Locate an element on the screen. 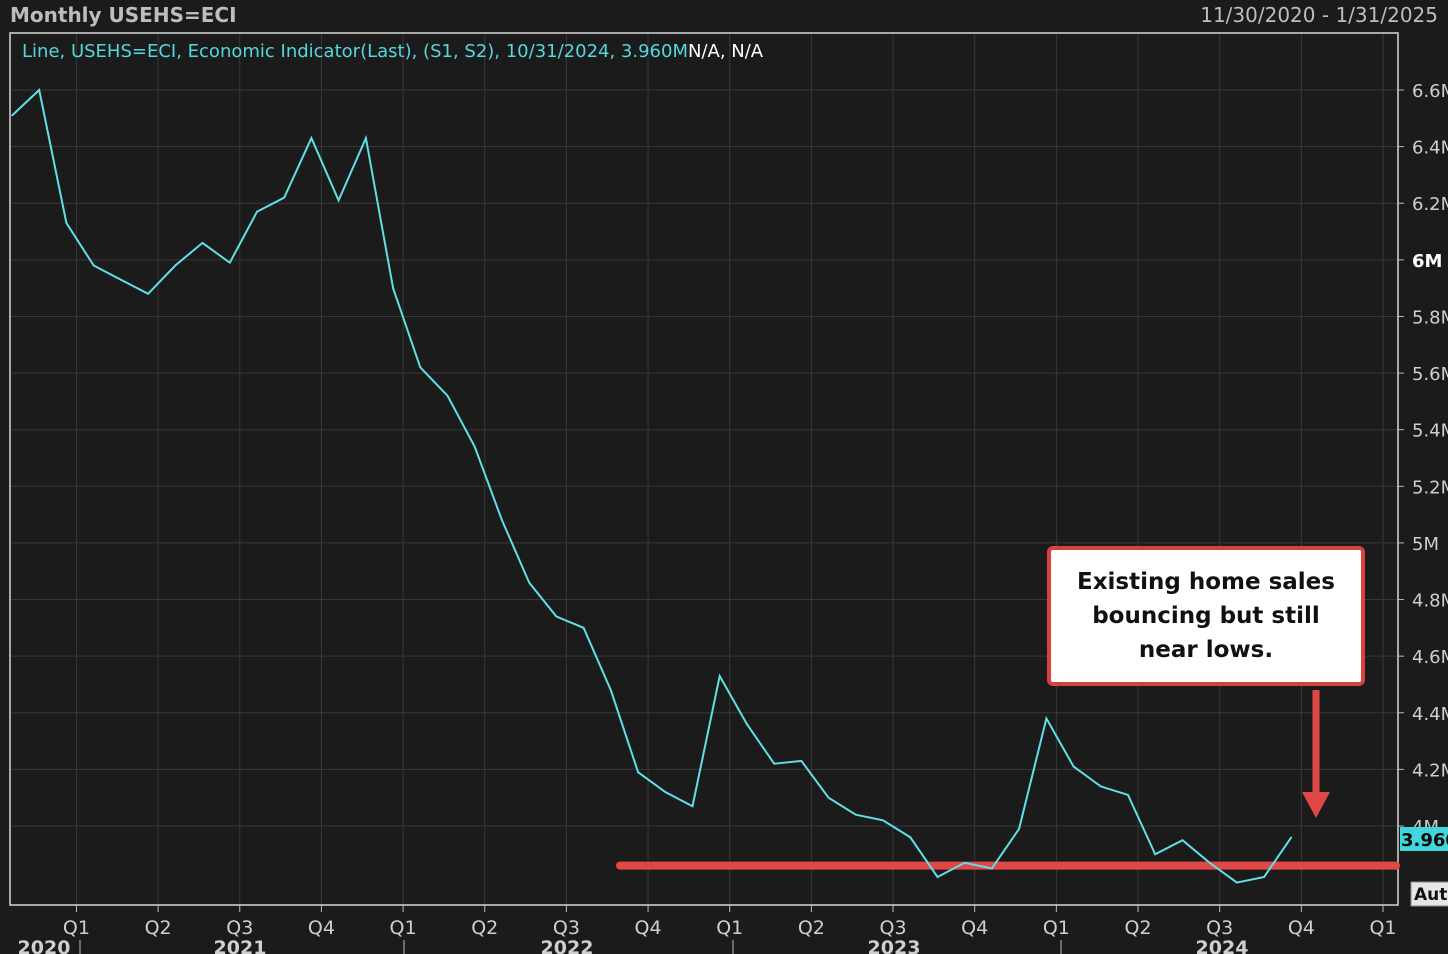  last-value-text: 3.960 is located at coordinates (1424, 840).